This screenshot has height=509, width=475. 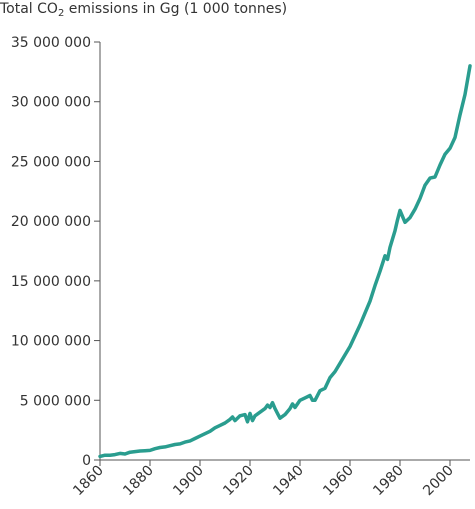 I want to click on title-suffix: emissions in Gg (1 000 tonnes), so click(x=176, y=9).